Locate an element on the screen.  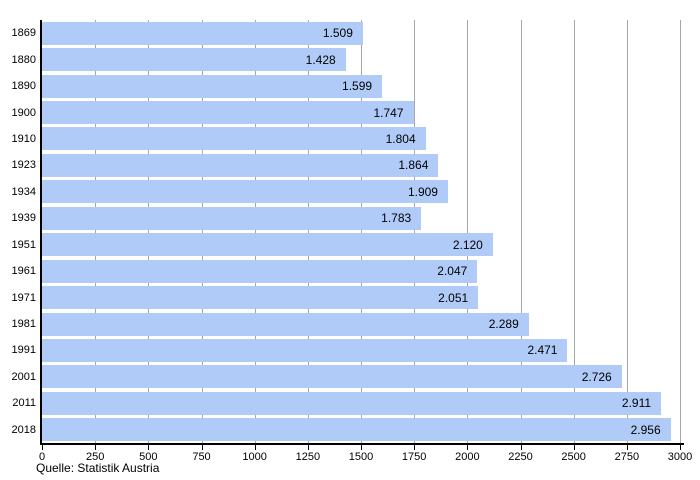
bar-row: 1.747 is located at coordinates (361, 112).